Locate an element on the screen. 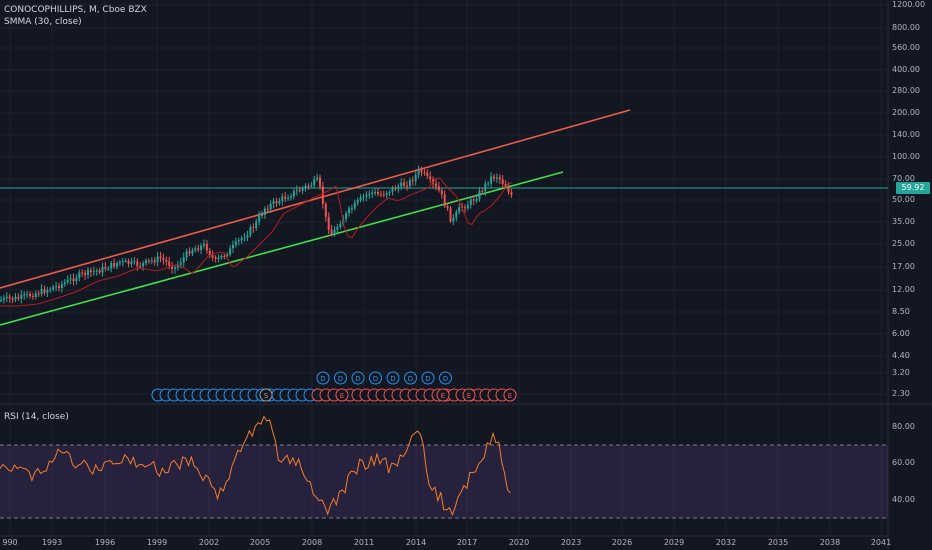 Image resolution: width=932 pixels, height=550 pixels. price-tick-label: 70.00 is located at coordinates (903, 178).